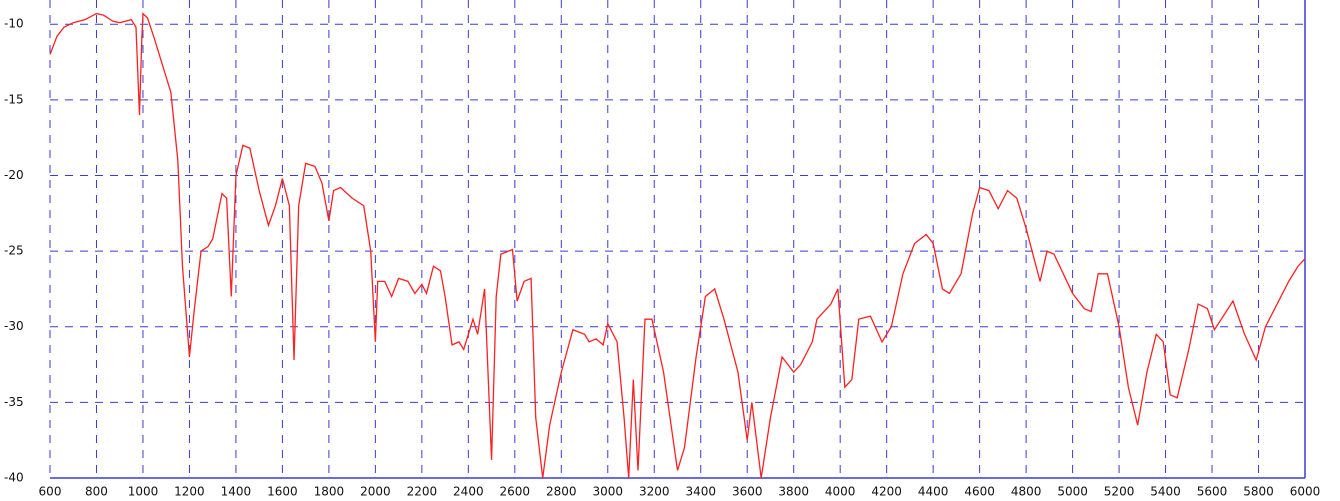  What do you see at coordinates (422, 492) in the screenshot?
I see `x-tick-label: 2200` at bounding box center [422, 492].